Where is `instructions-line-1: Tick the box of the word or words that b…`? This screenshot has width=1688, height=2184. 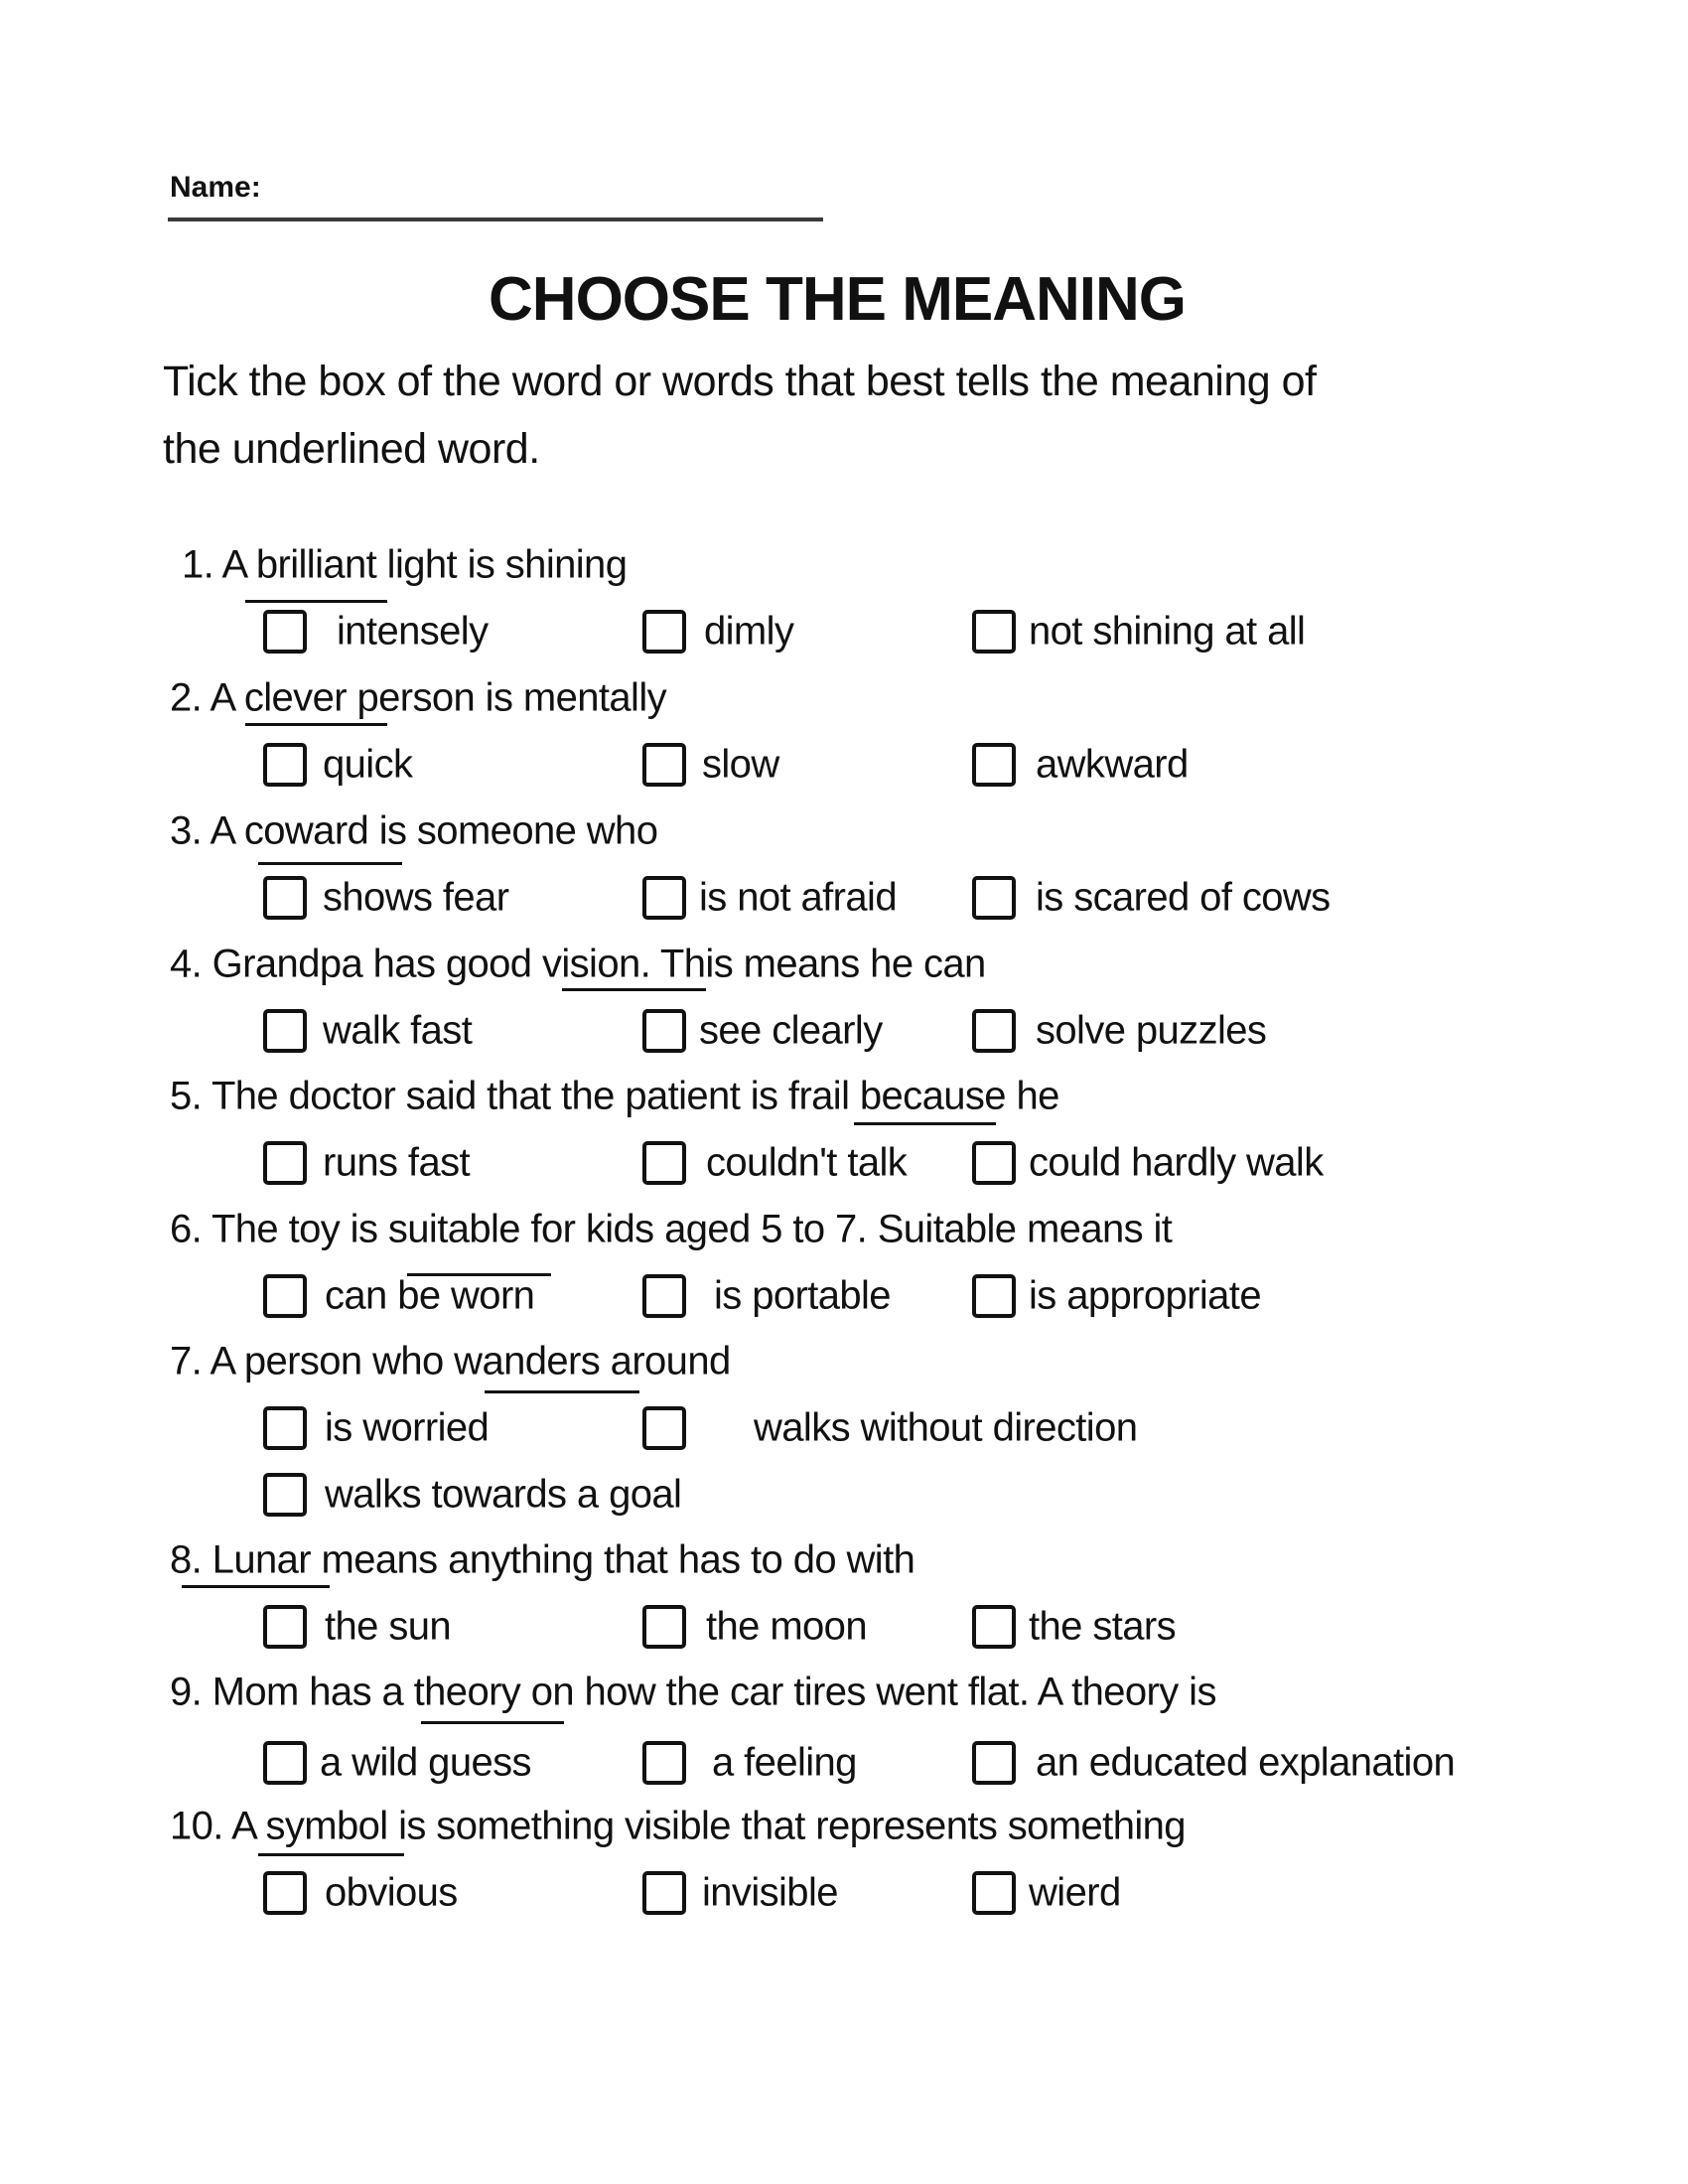 instructions-line-1: Tick the box of the word or words that b… is located at coordinates (740, 381).